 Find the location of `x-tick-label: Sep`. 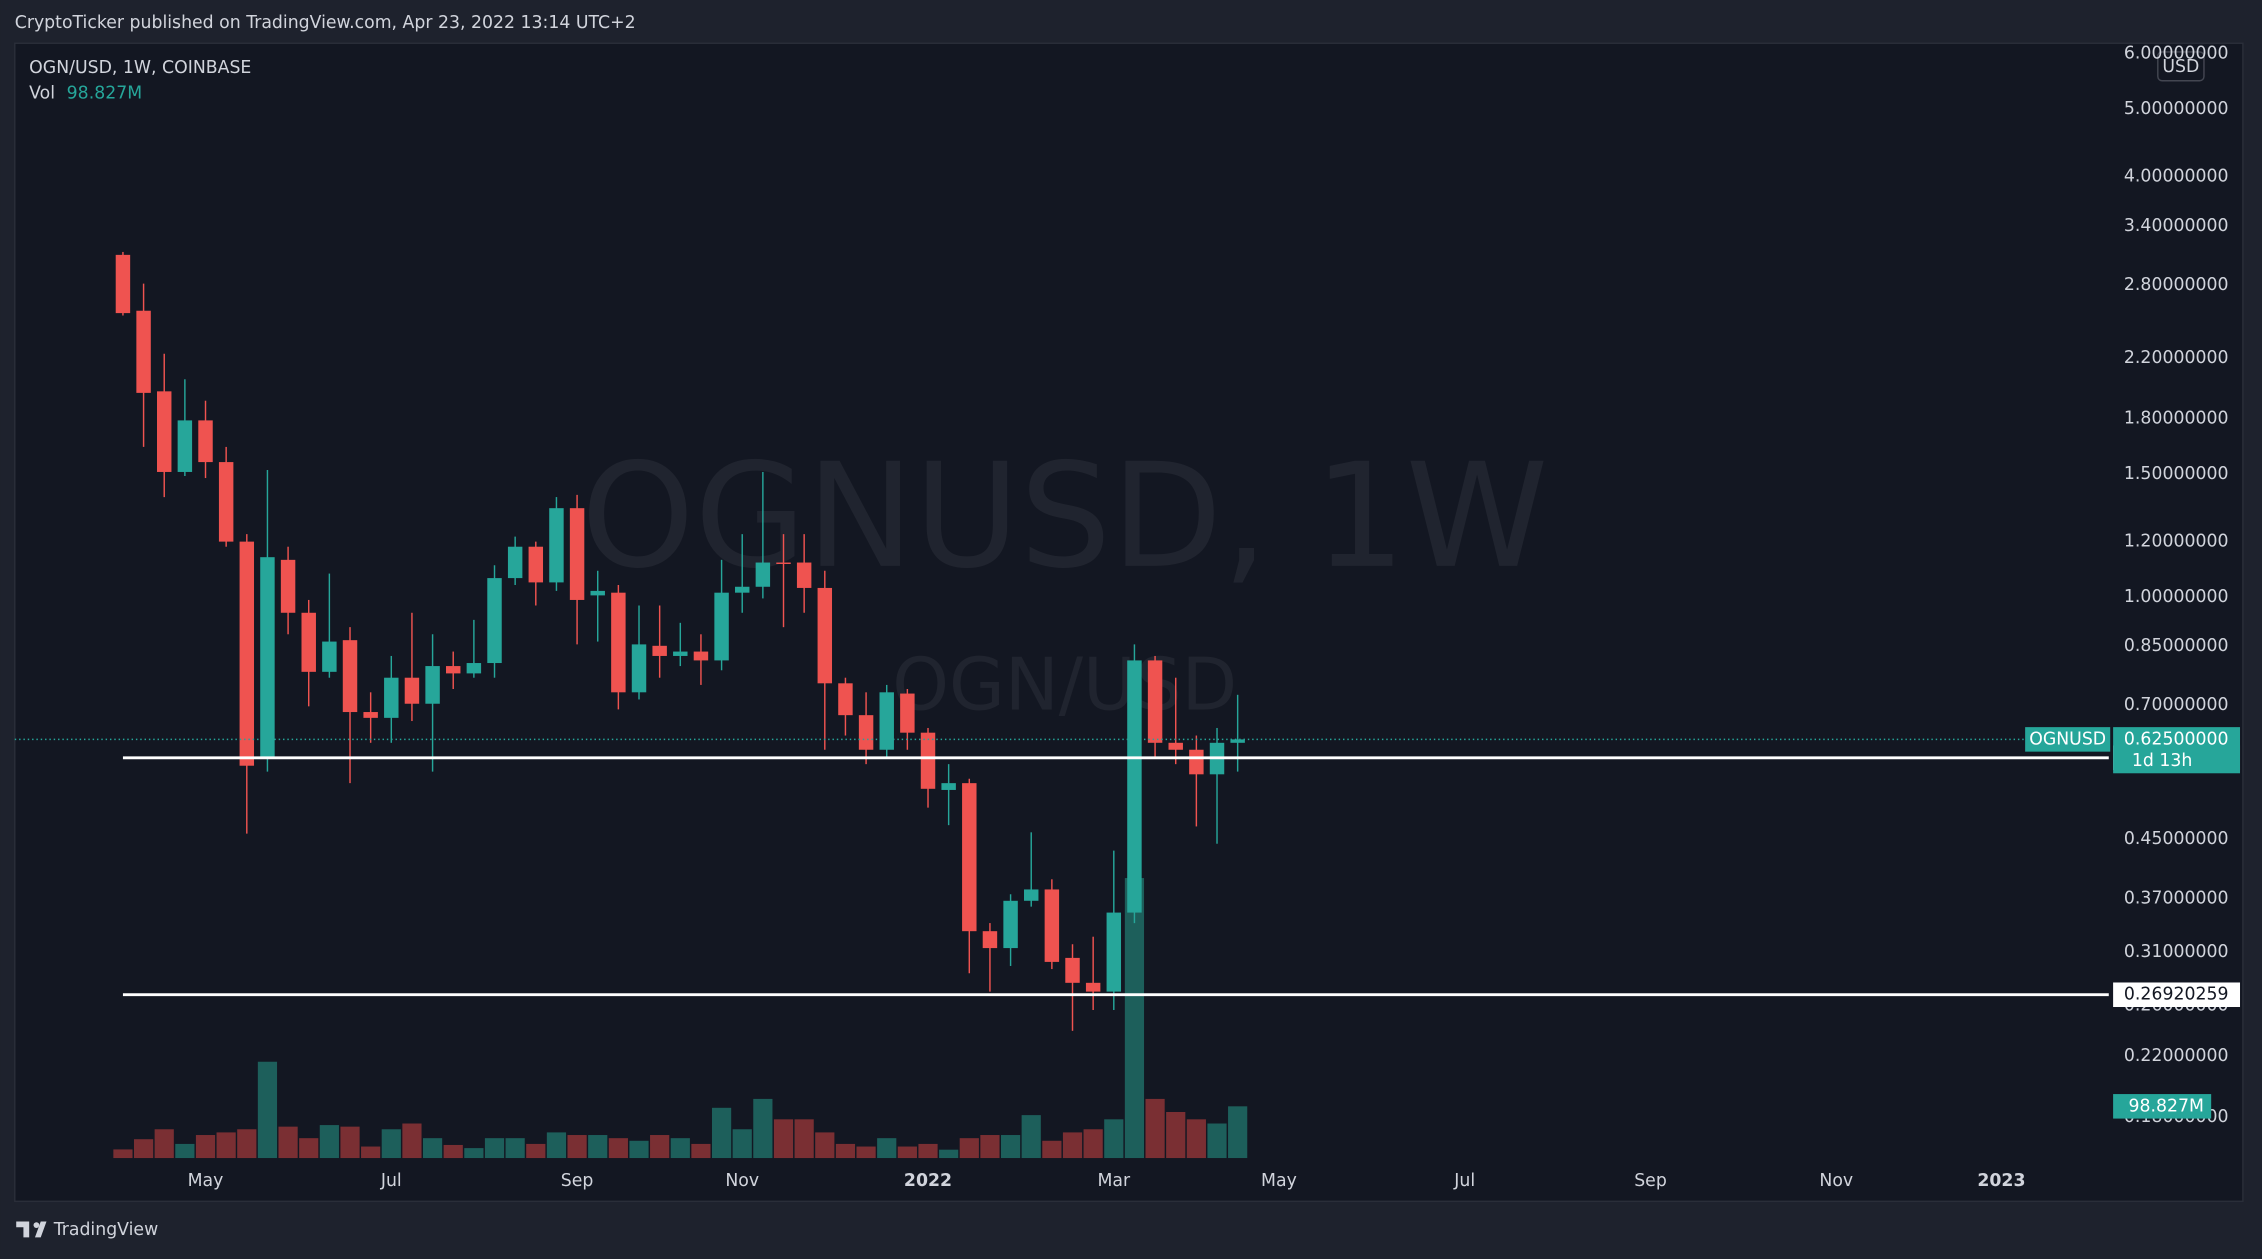

x-tick-label: Sep is located at coordinates (577, 1181).